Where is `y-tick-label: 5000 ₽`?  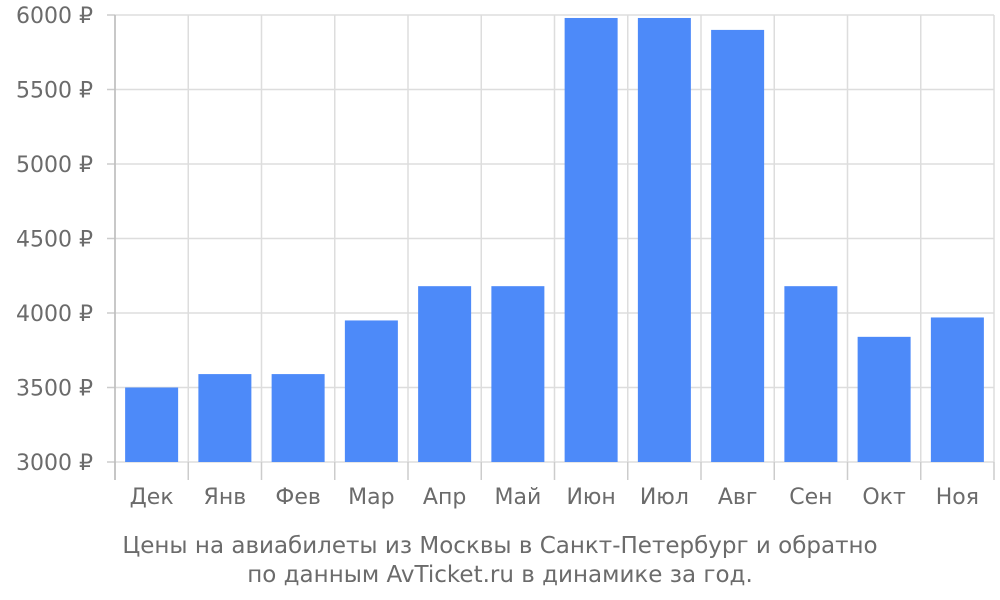
y-tick-label: 5000 ₽ is located at coordinates (54, 165).